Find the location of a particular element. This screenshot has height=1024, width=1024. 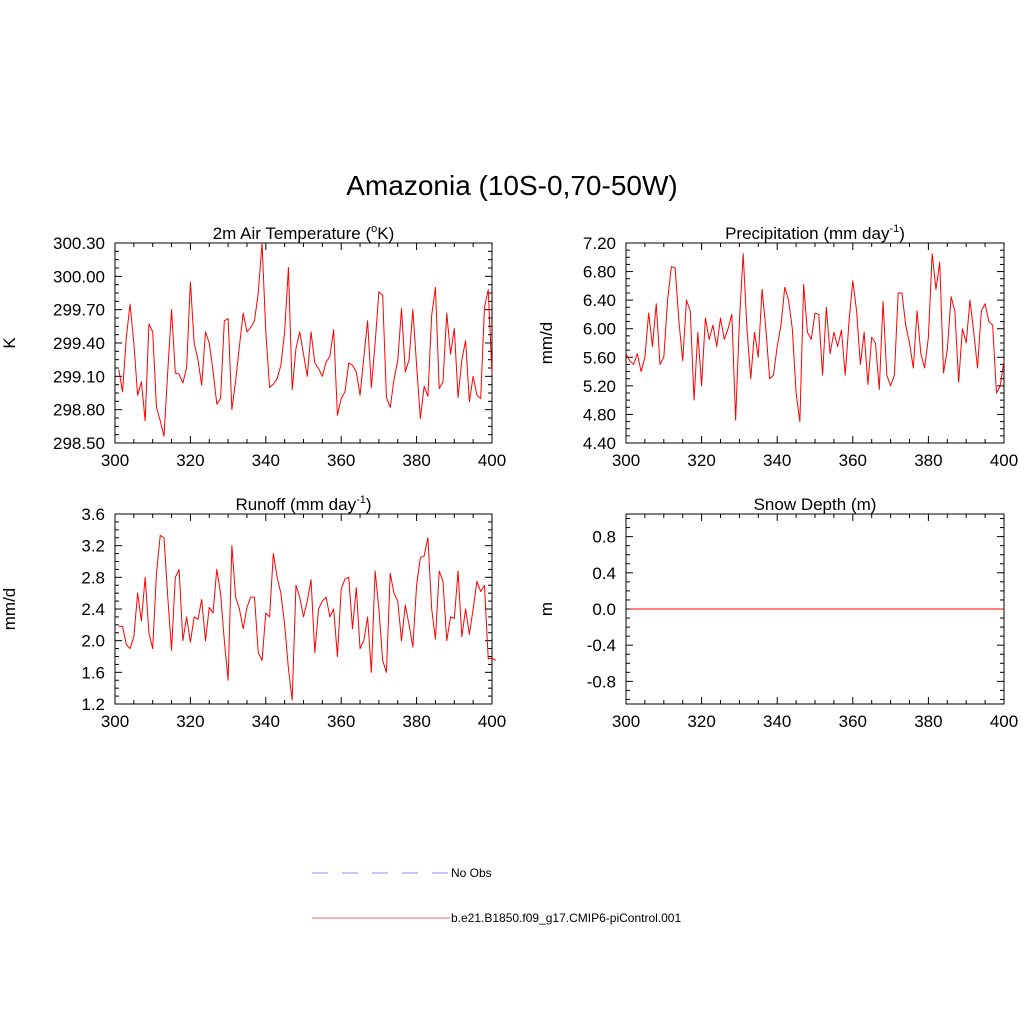

y-tick-label: 6.40 is located at coordinates (599, 300).